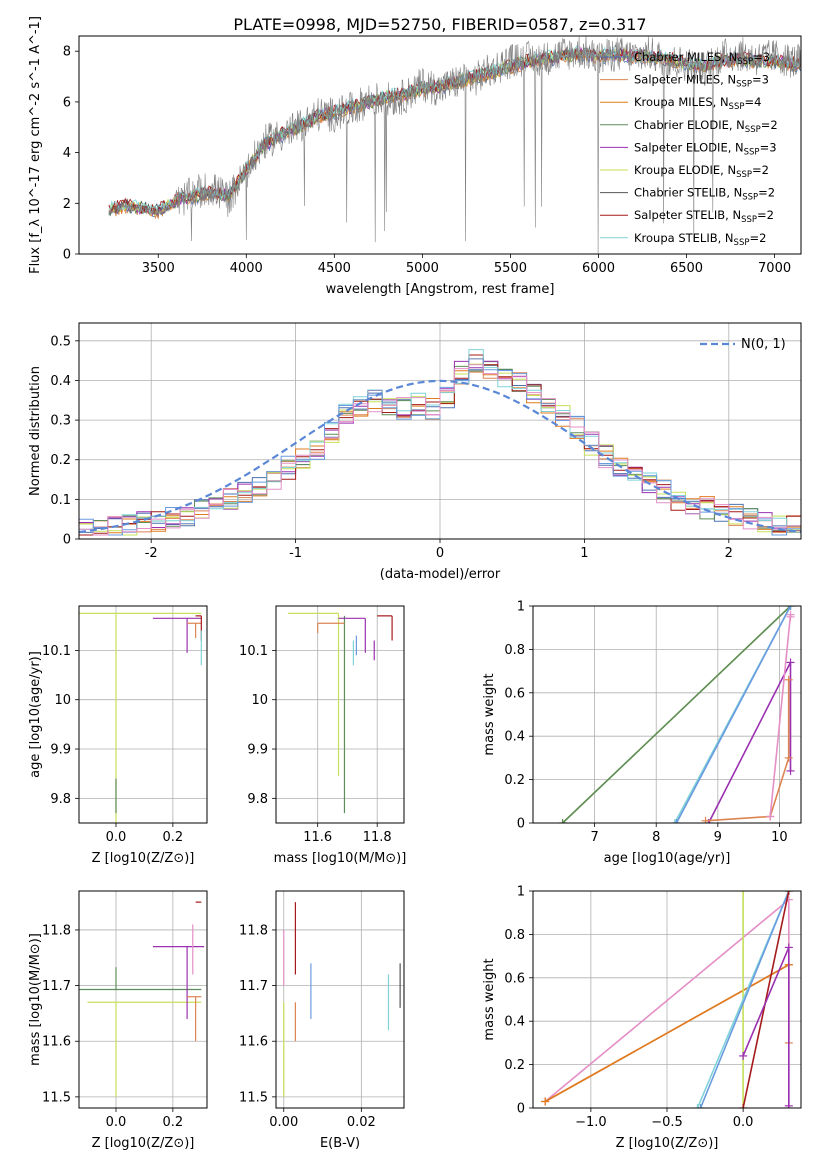 This screenshot has width=819, height=1170. Describe the element at coordinates (67, 204) in the screenshot. I see `y-tick-label: 2` at that location.